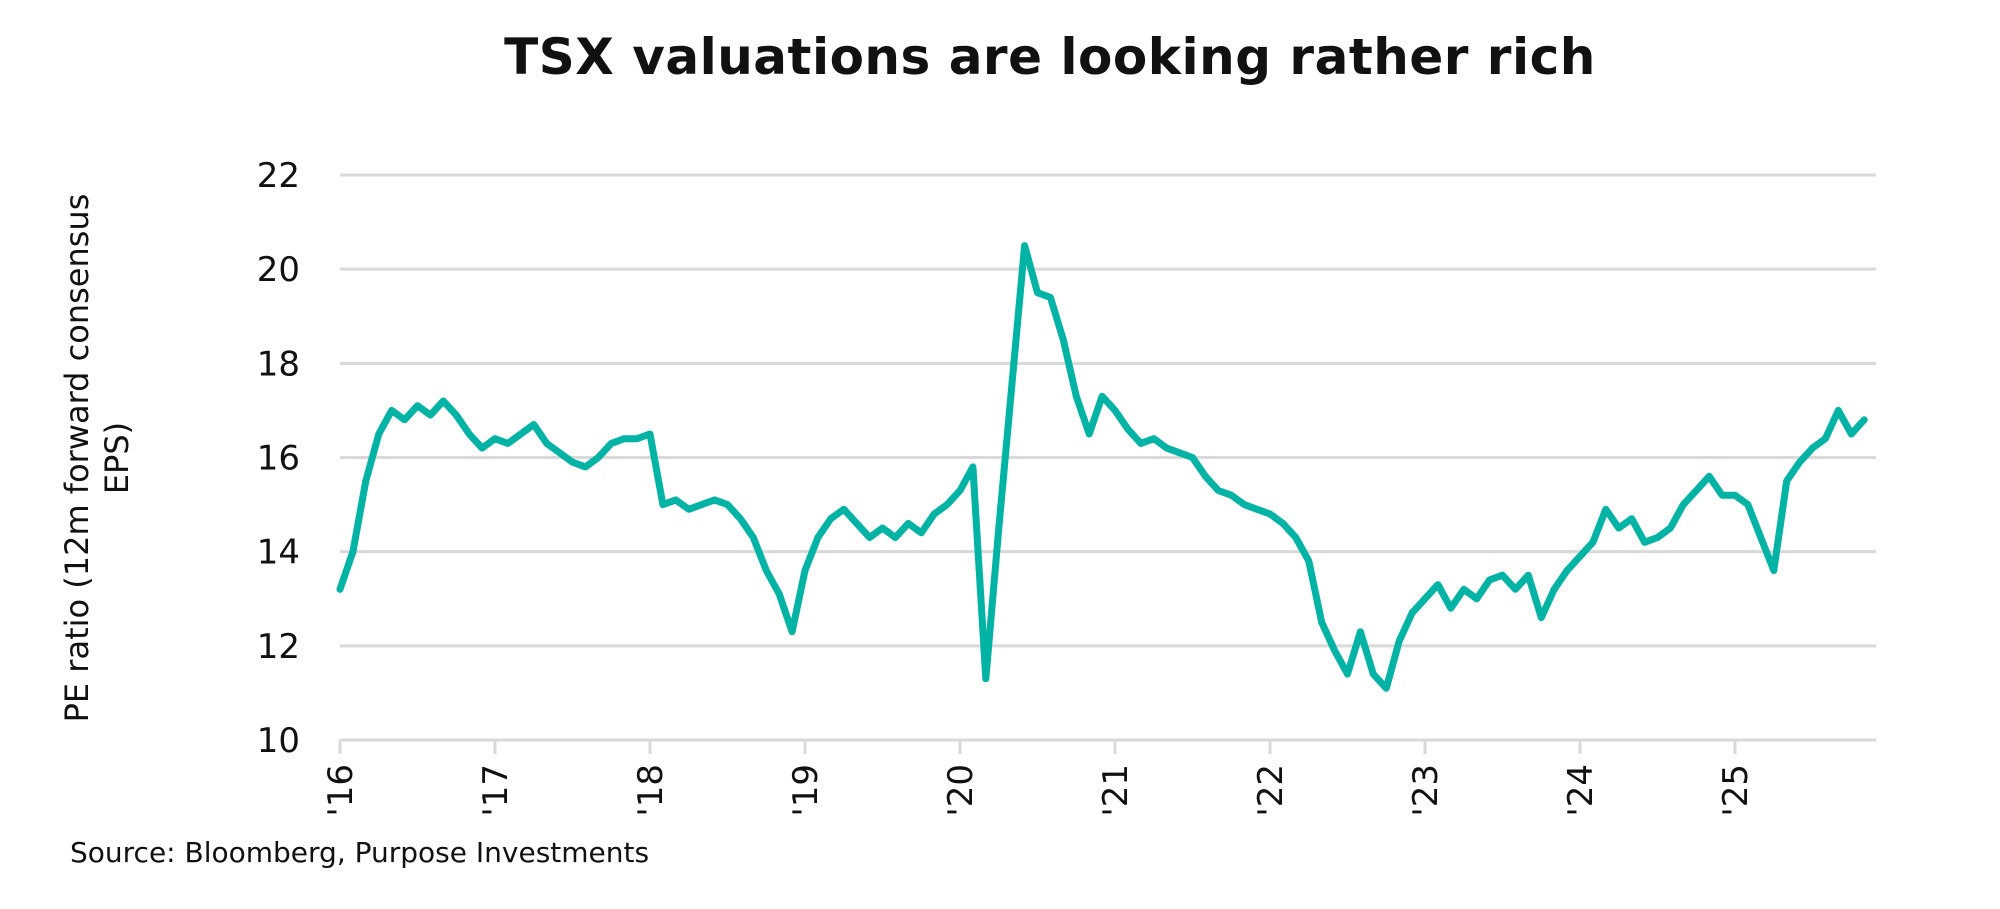 The image size is (2000, 909). I want to click on x-axis-ticks: '16 '17 '18 '19 '20 '21 '22 '23 '24 '25, so click(1038, 778).